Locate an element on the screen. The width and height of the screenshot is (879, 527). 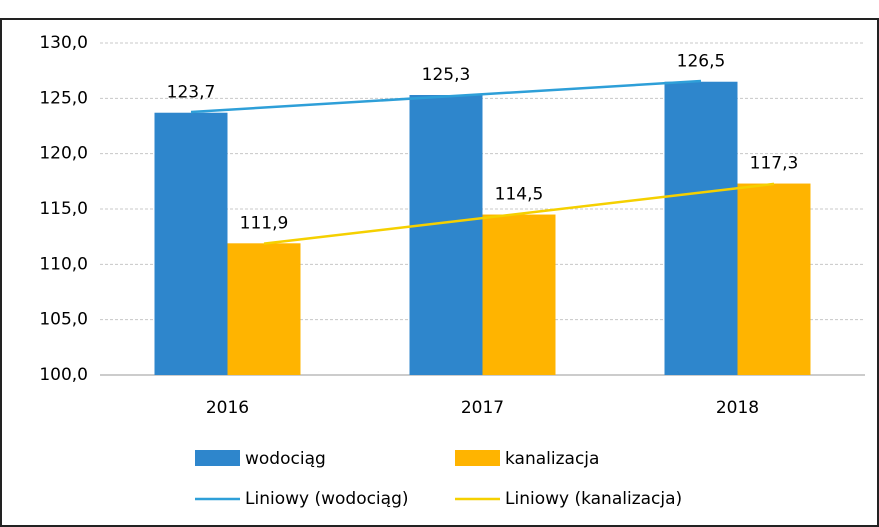
y-tick-label: 105,0 is located at coordinates (63, 320).